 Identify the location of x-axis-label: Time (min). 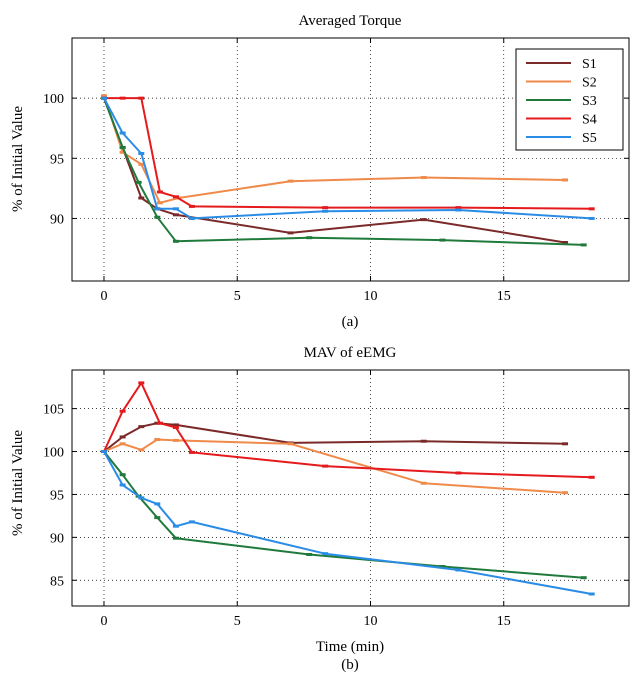
(350, 647).